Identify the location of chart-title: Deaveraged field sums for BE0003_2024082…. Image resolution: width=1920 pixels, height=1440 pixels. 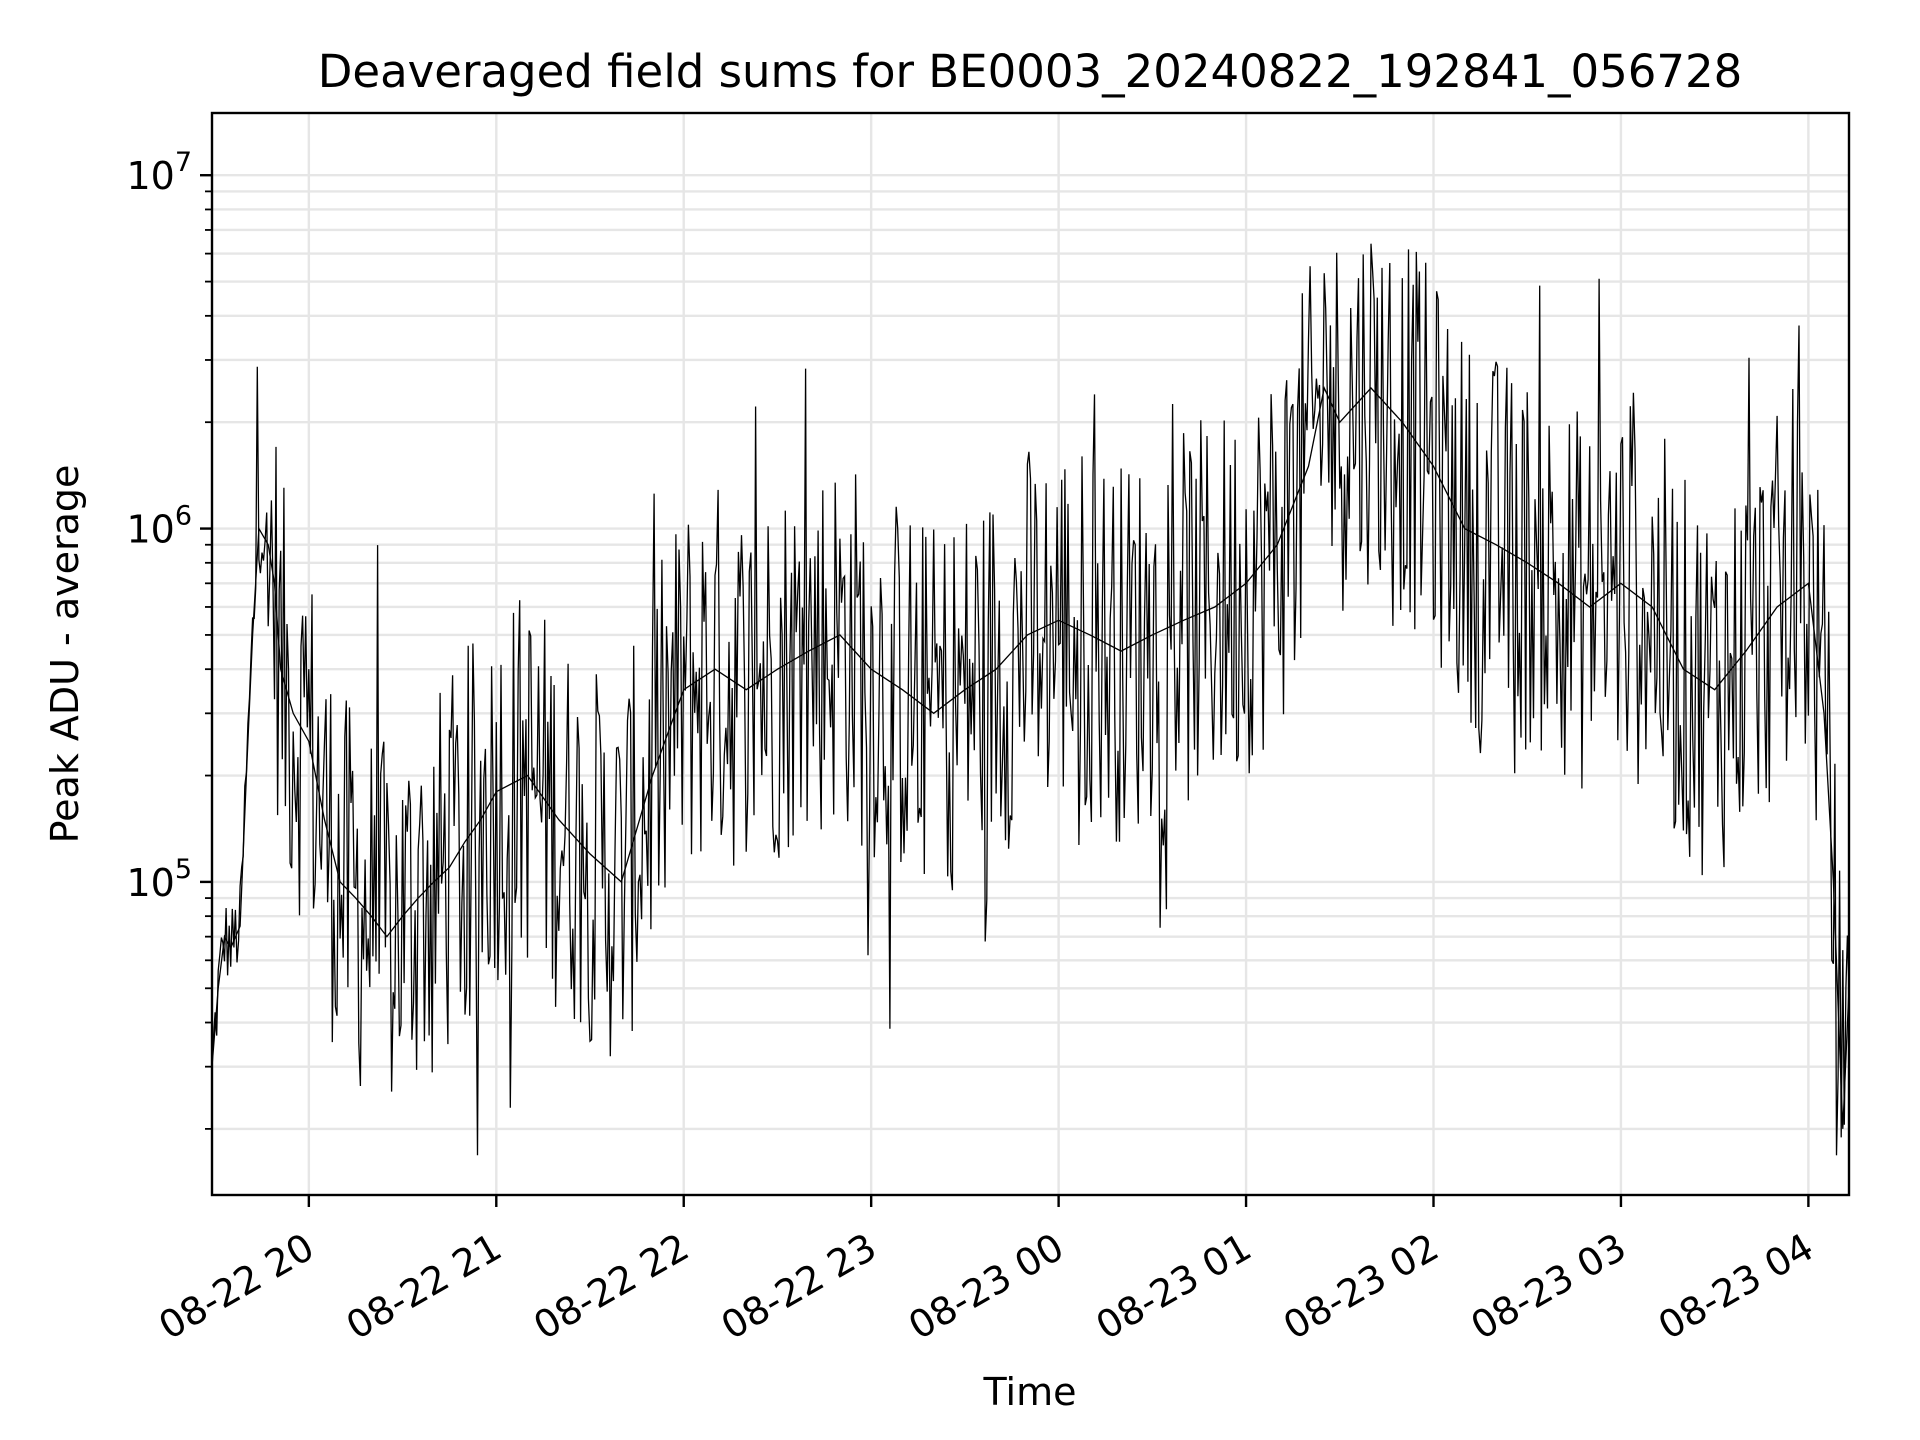
(1030, 71).